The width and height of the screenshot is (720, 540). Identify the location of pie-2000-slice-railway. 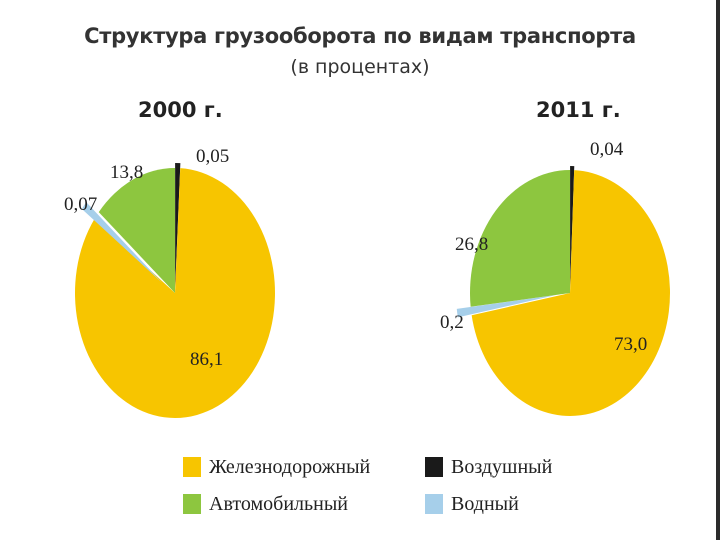
(175, 293).